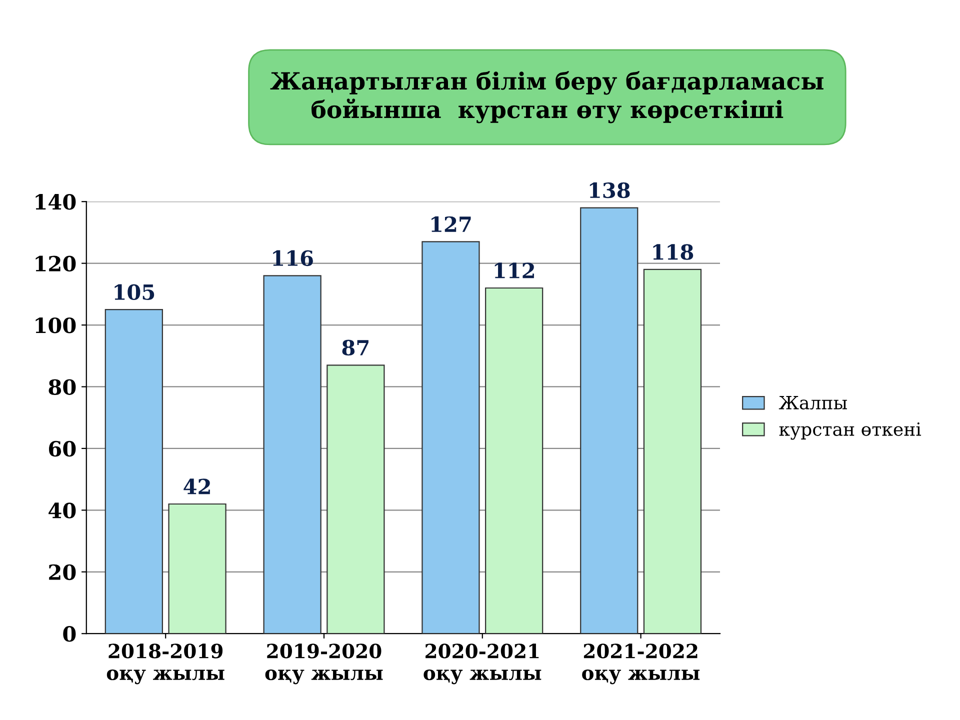 Image resolution: width=960 pixels, height=720 pixels. I want to click on y-tick-label: 120, so click(56, 264).